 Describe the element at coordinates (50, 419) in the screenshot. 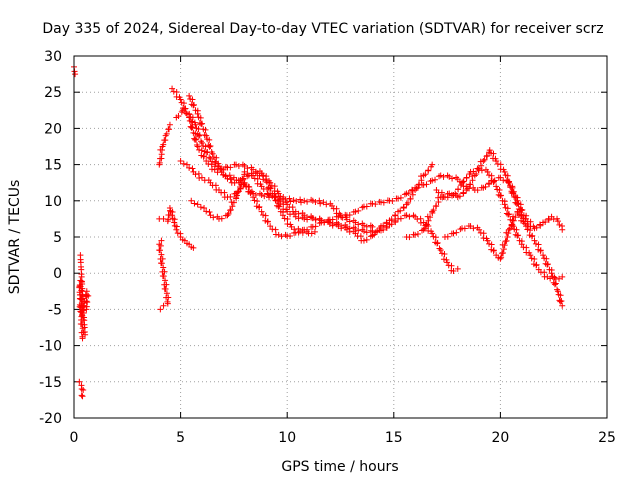

I see `y-tick-label: -20` at that location.